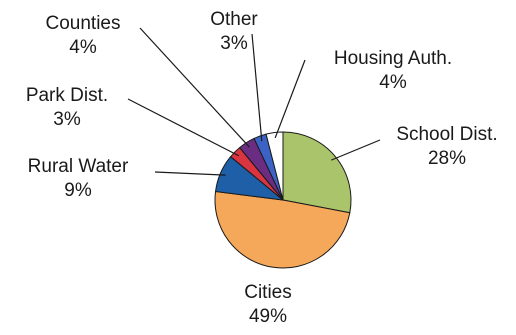 This screenshot has width=516, height=335. What do you see at coordinates (268, 292) in the screenshot?
I see `slice-label: Cities` at bounding box center [268, 292].